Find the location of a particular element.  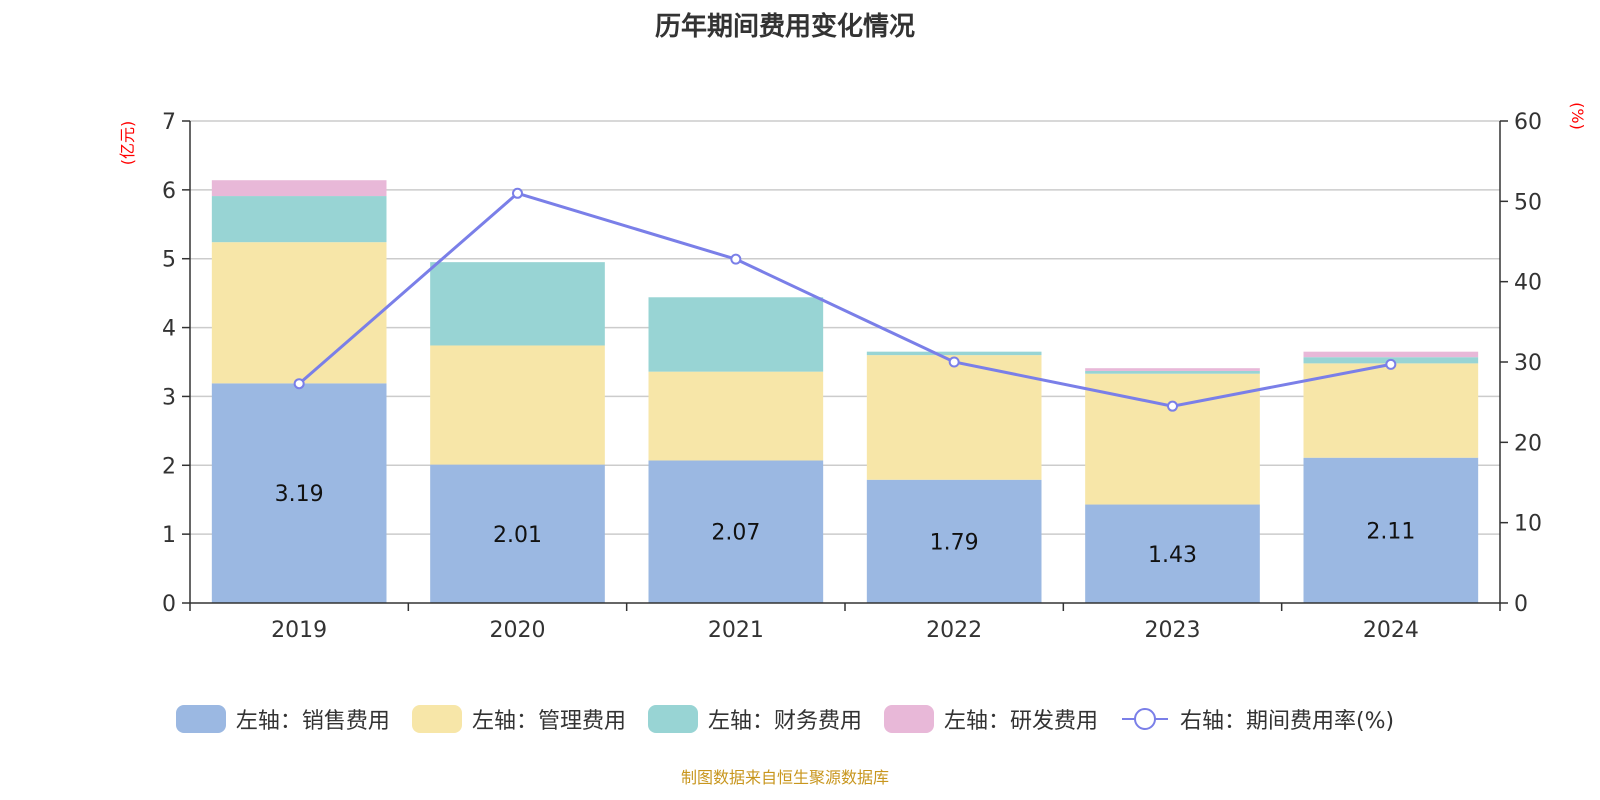

legend-line-marker is located at coordinates (1144, 719).